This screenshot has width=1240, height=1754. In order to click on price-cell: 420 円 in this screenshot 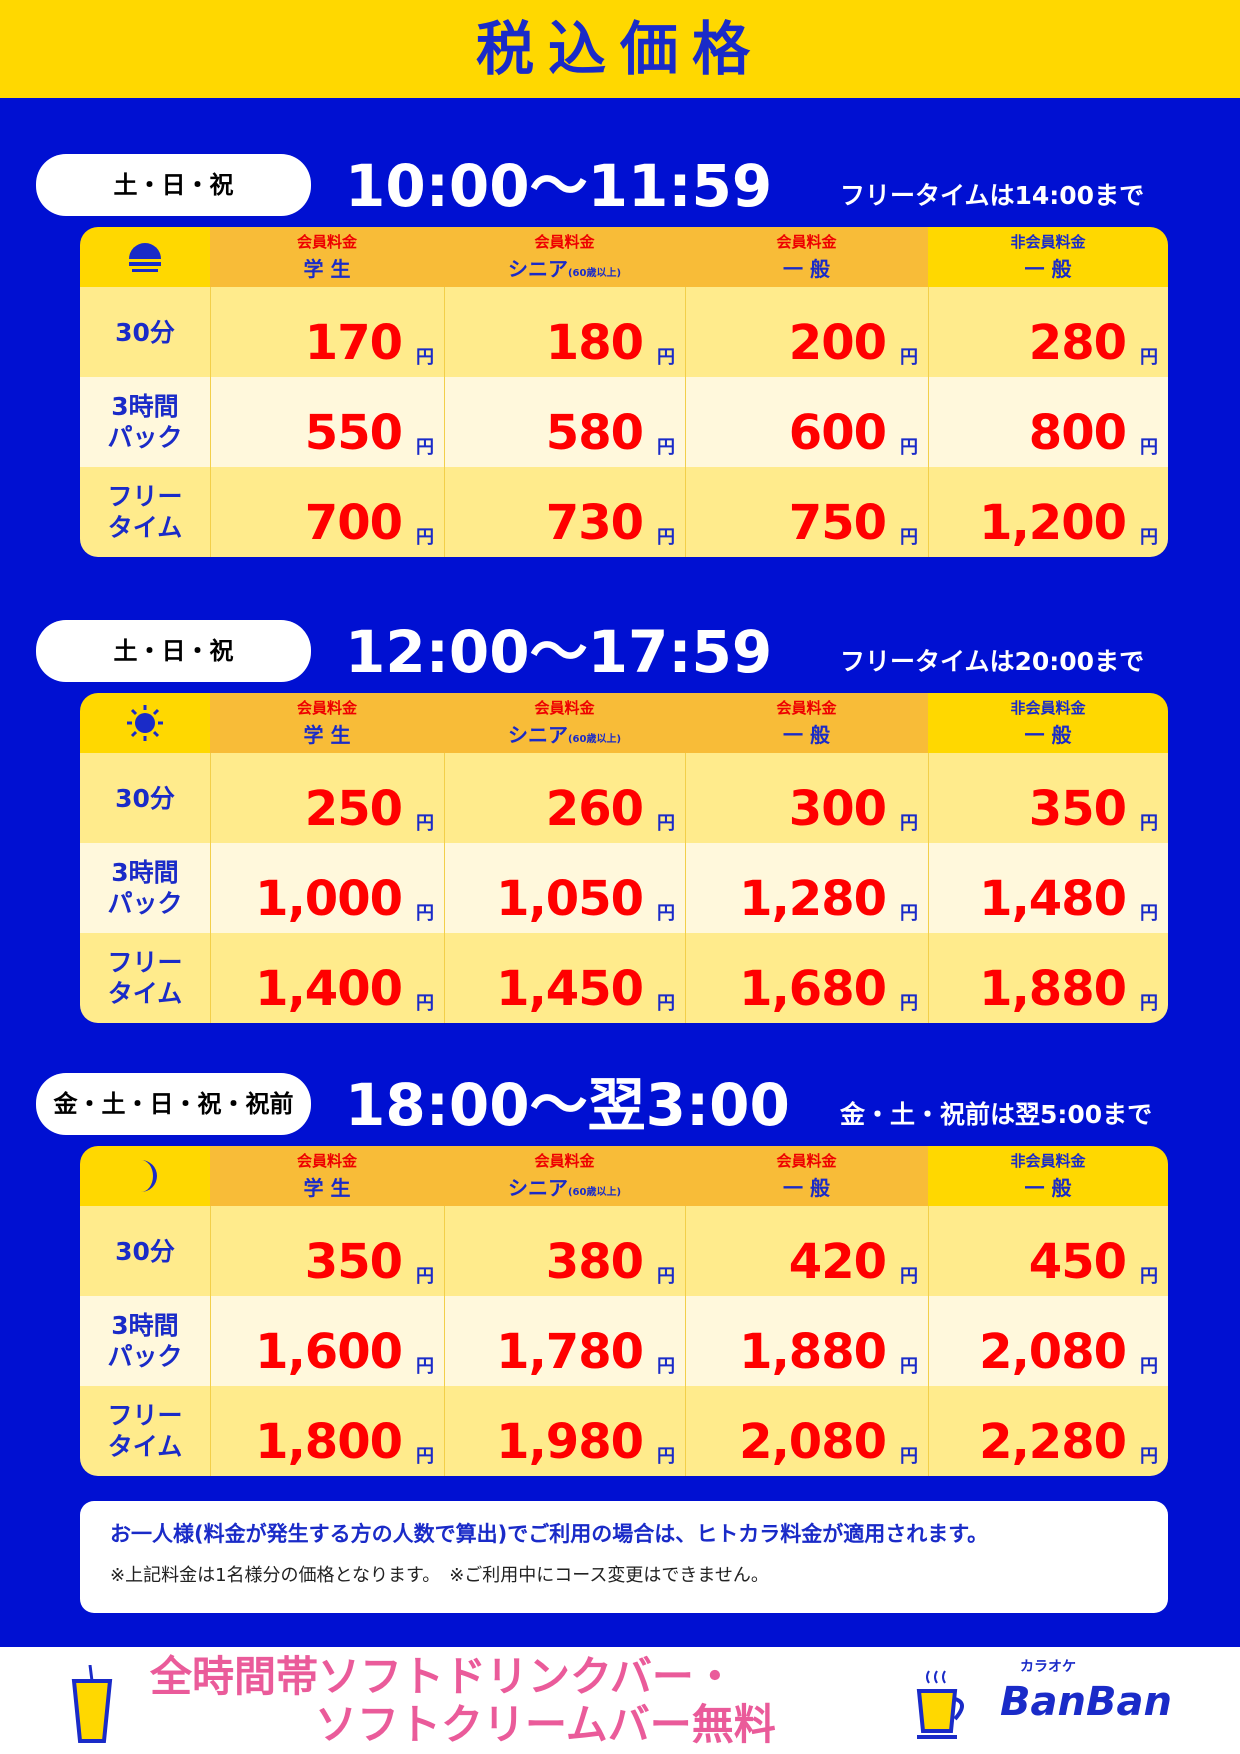, I will do `click(806, 1251)`.